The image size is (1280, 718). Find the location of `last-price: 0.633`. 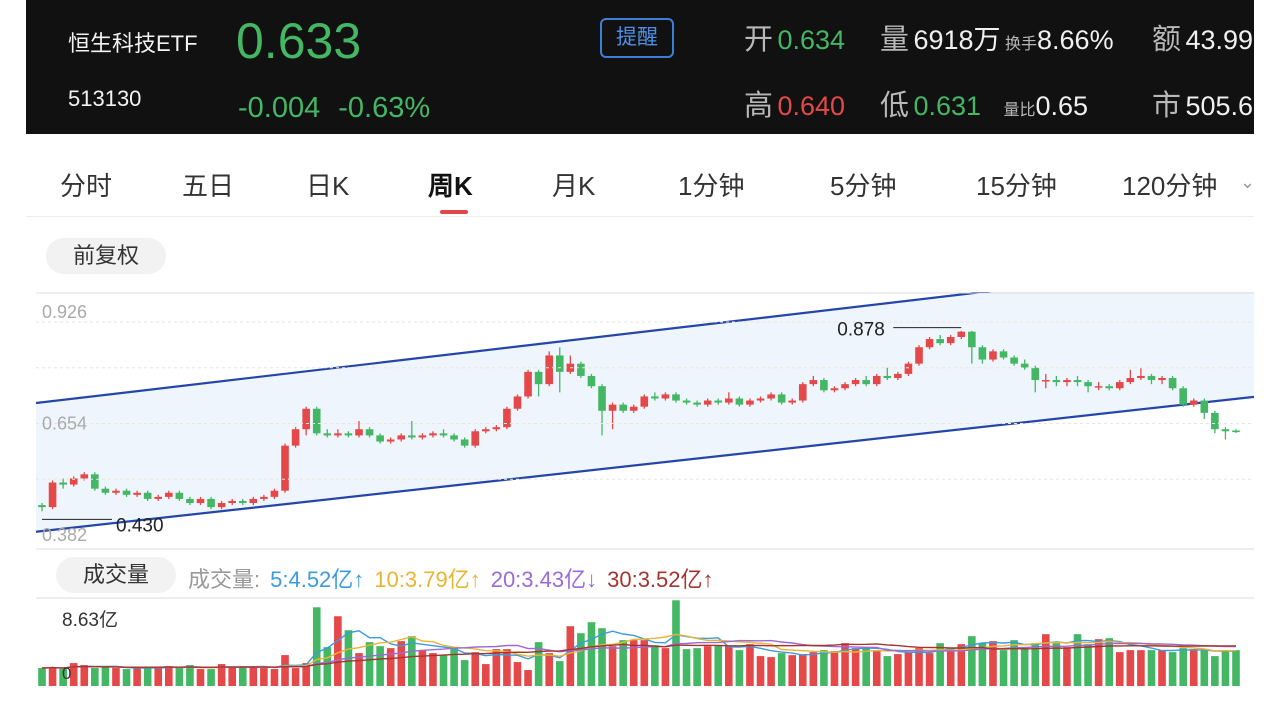

last-price: 0.633 is located at coordinates (299, 41).